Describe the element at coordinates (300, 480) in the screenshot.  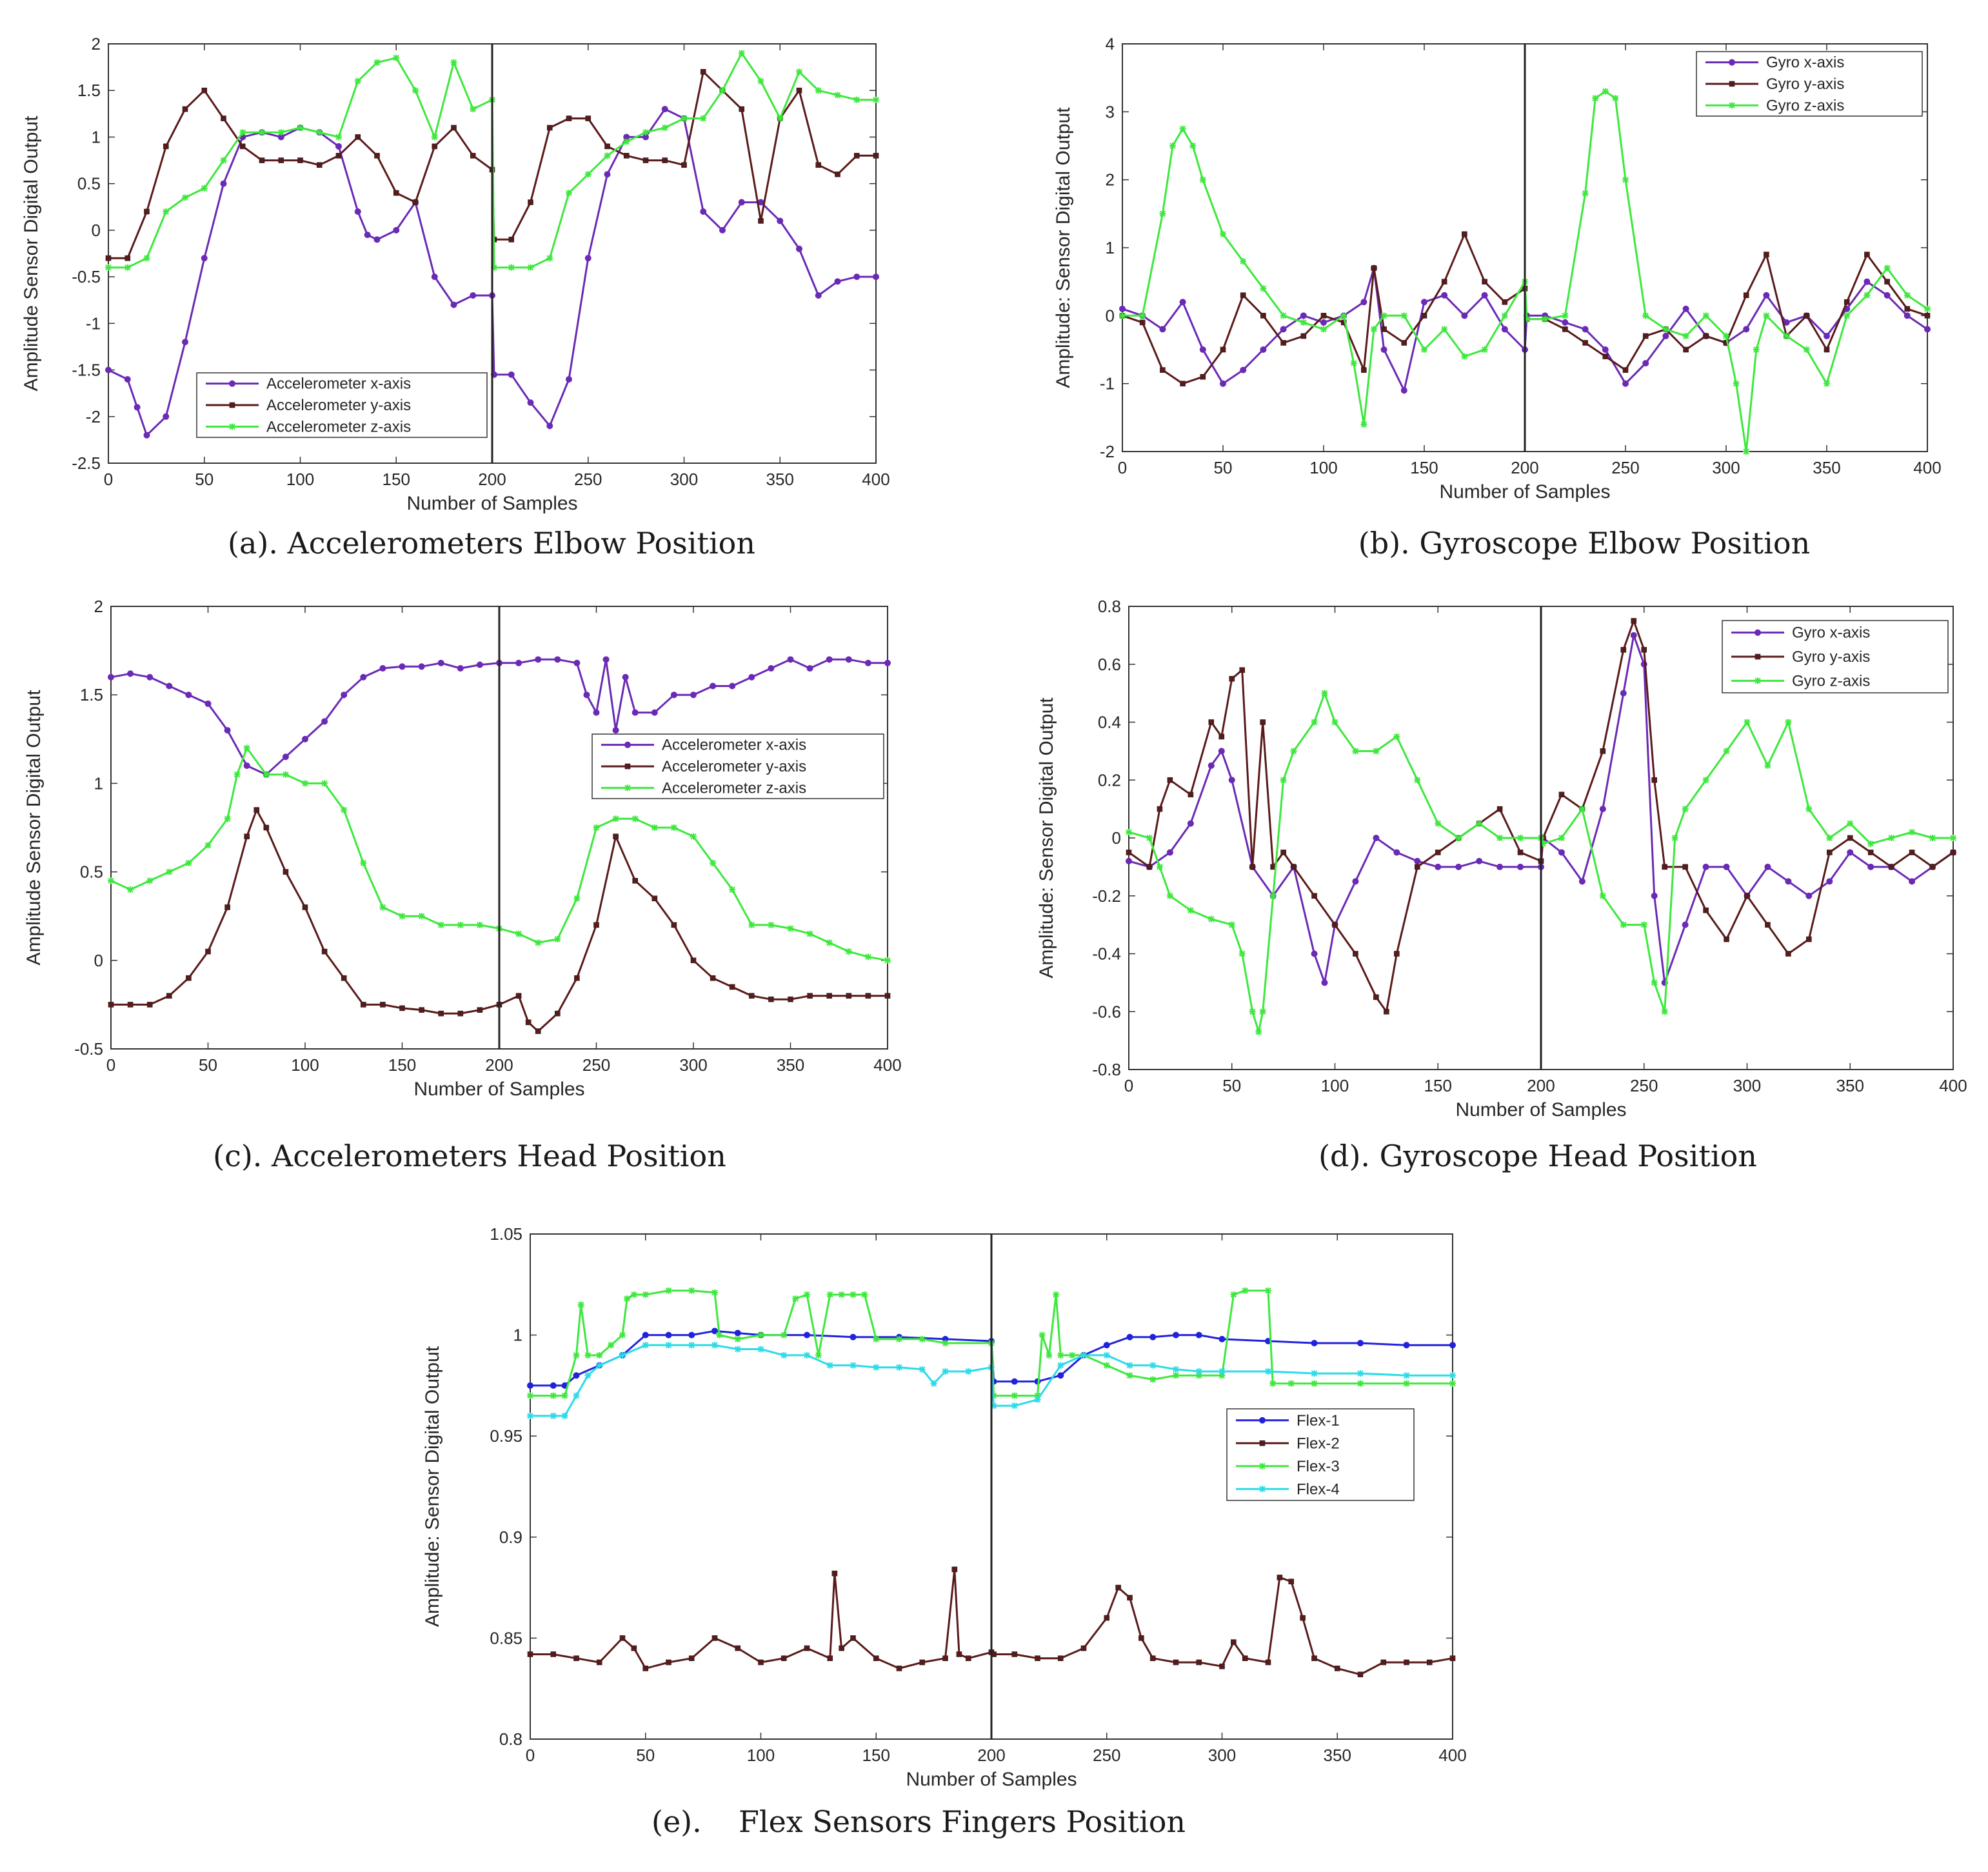
I see `x-tick-label: 100` at that location.